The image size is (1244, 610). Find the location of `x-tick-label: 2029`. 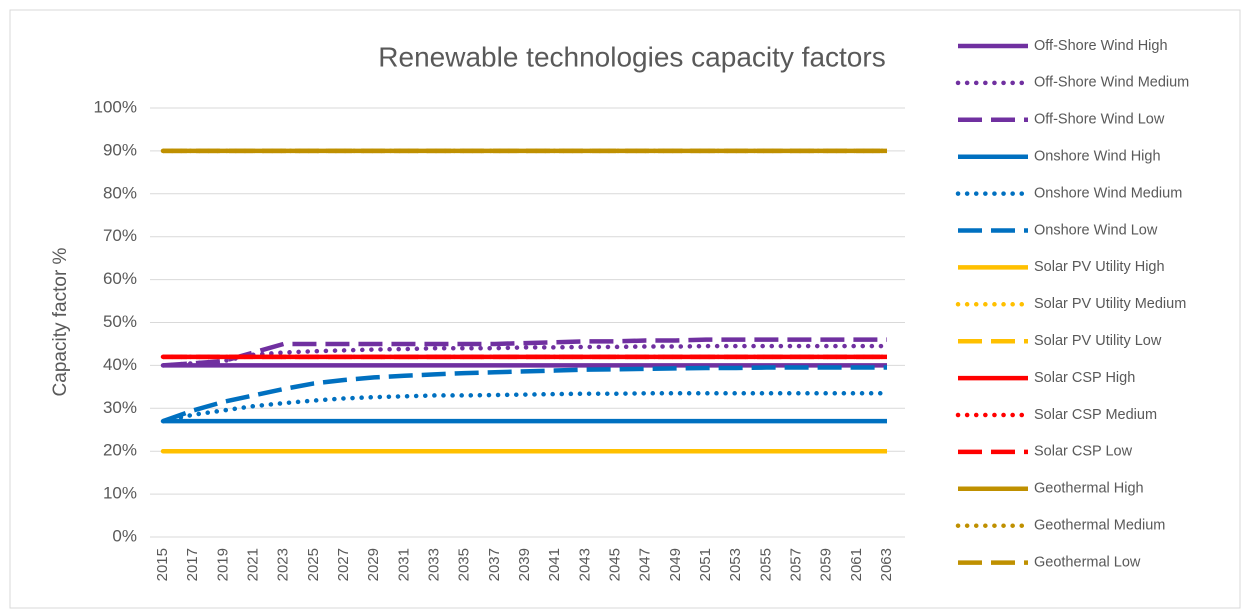

x-tick-label: 2029 is located at coordinates (373, 564).